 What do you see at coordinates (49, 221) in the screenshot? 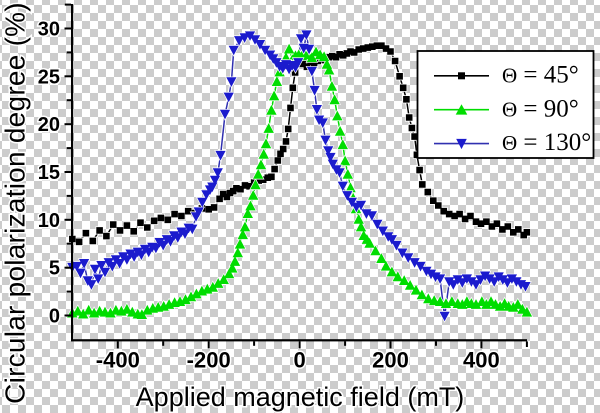
I see `svg-text: 10` at bounding box center [49, 221].